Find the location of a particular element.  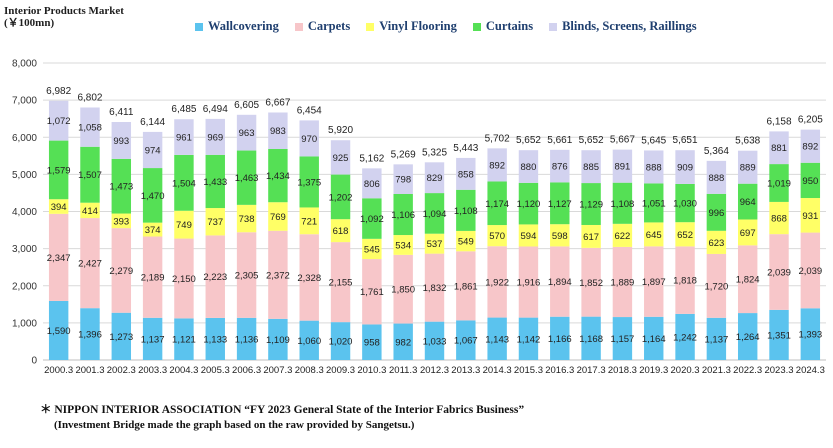

legend-swatch-wallcovering is located at coordinates (199, 26).